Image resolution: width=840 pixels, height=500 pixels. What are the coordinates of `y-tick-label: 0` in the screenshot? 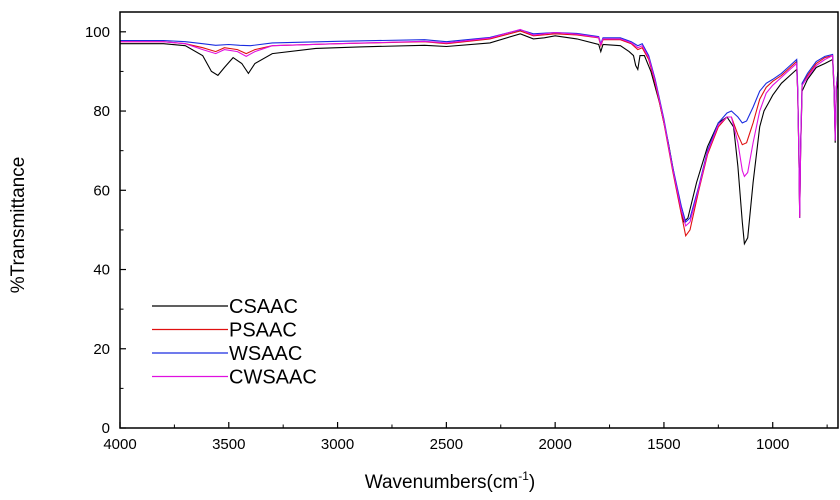 It's located at (106, 428).